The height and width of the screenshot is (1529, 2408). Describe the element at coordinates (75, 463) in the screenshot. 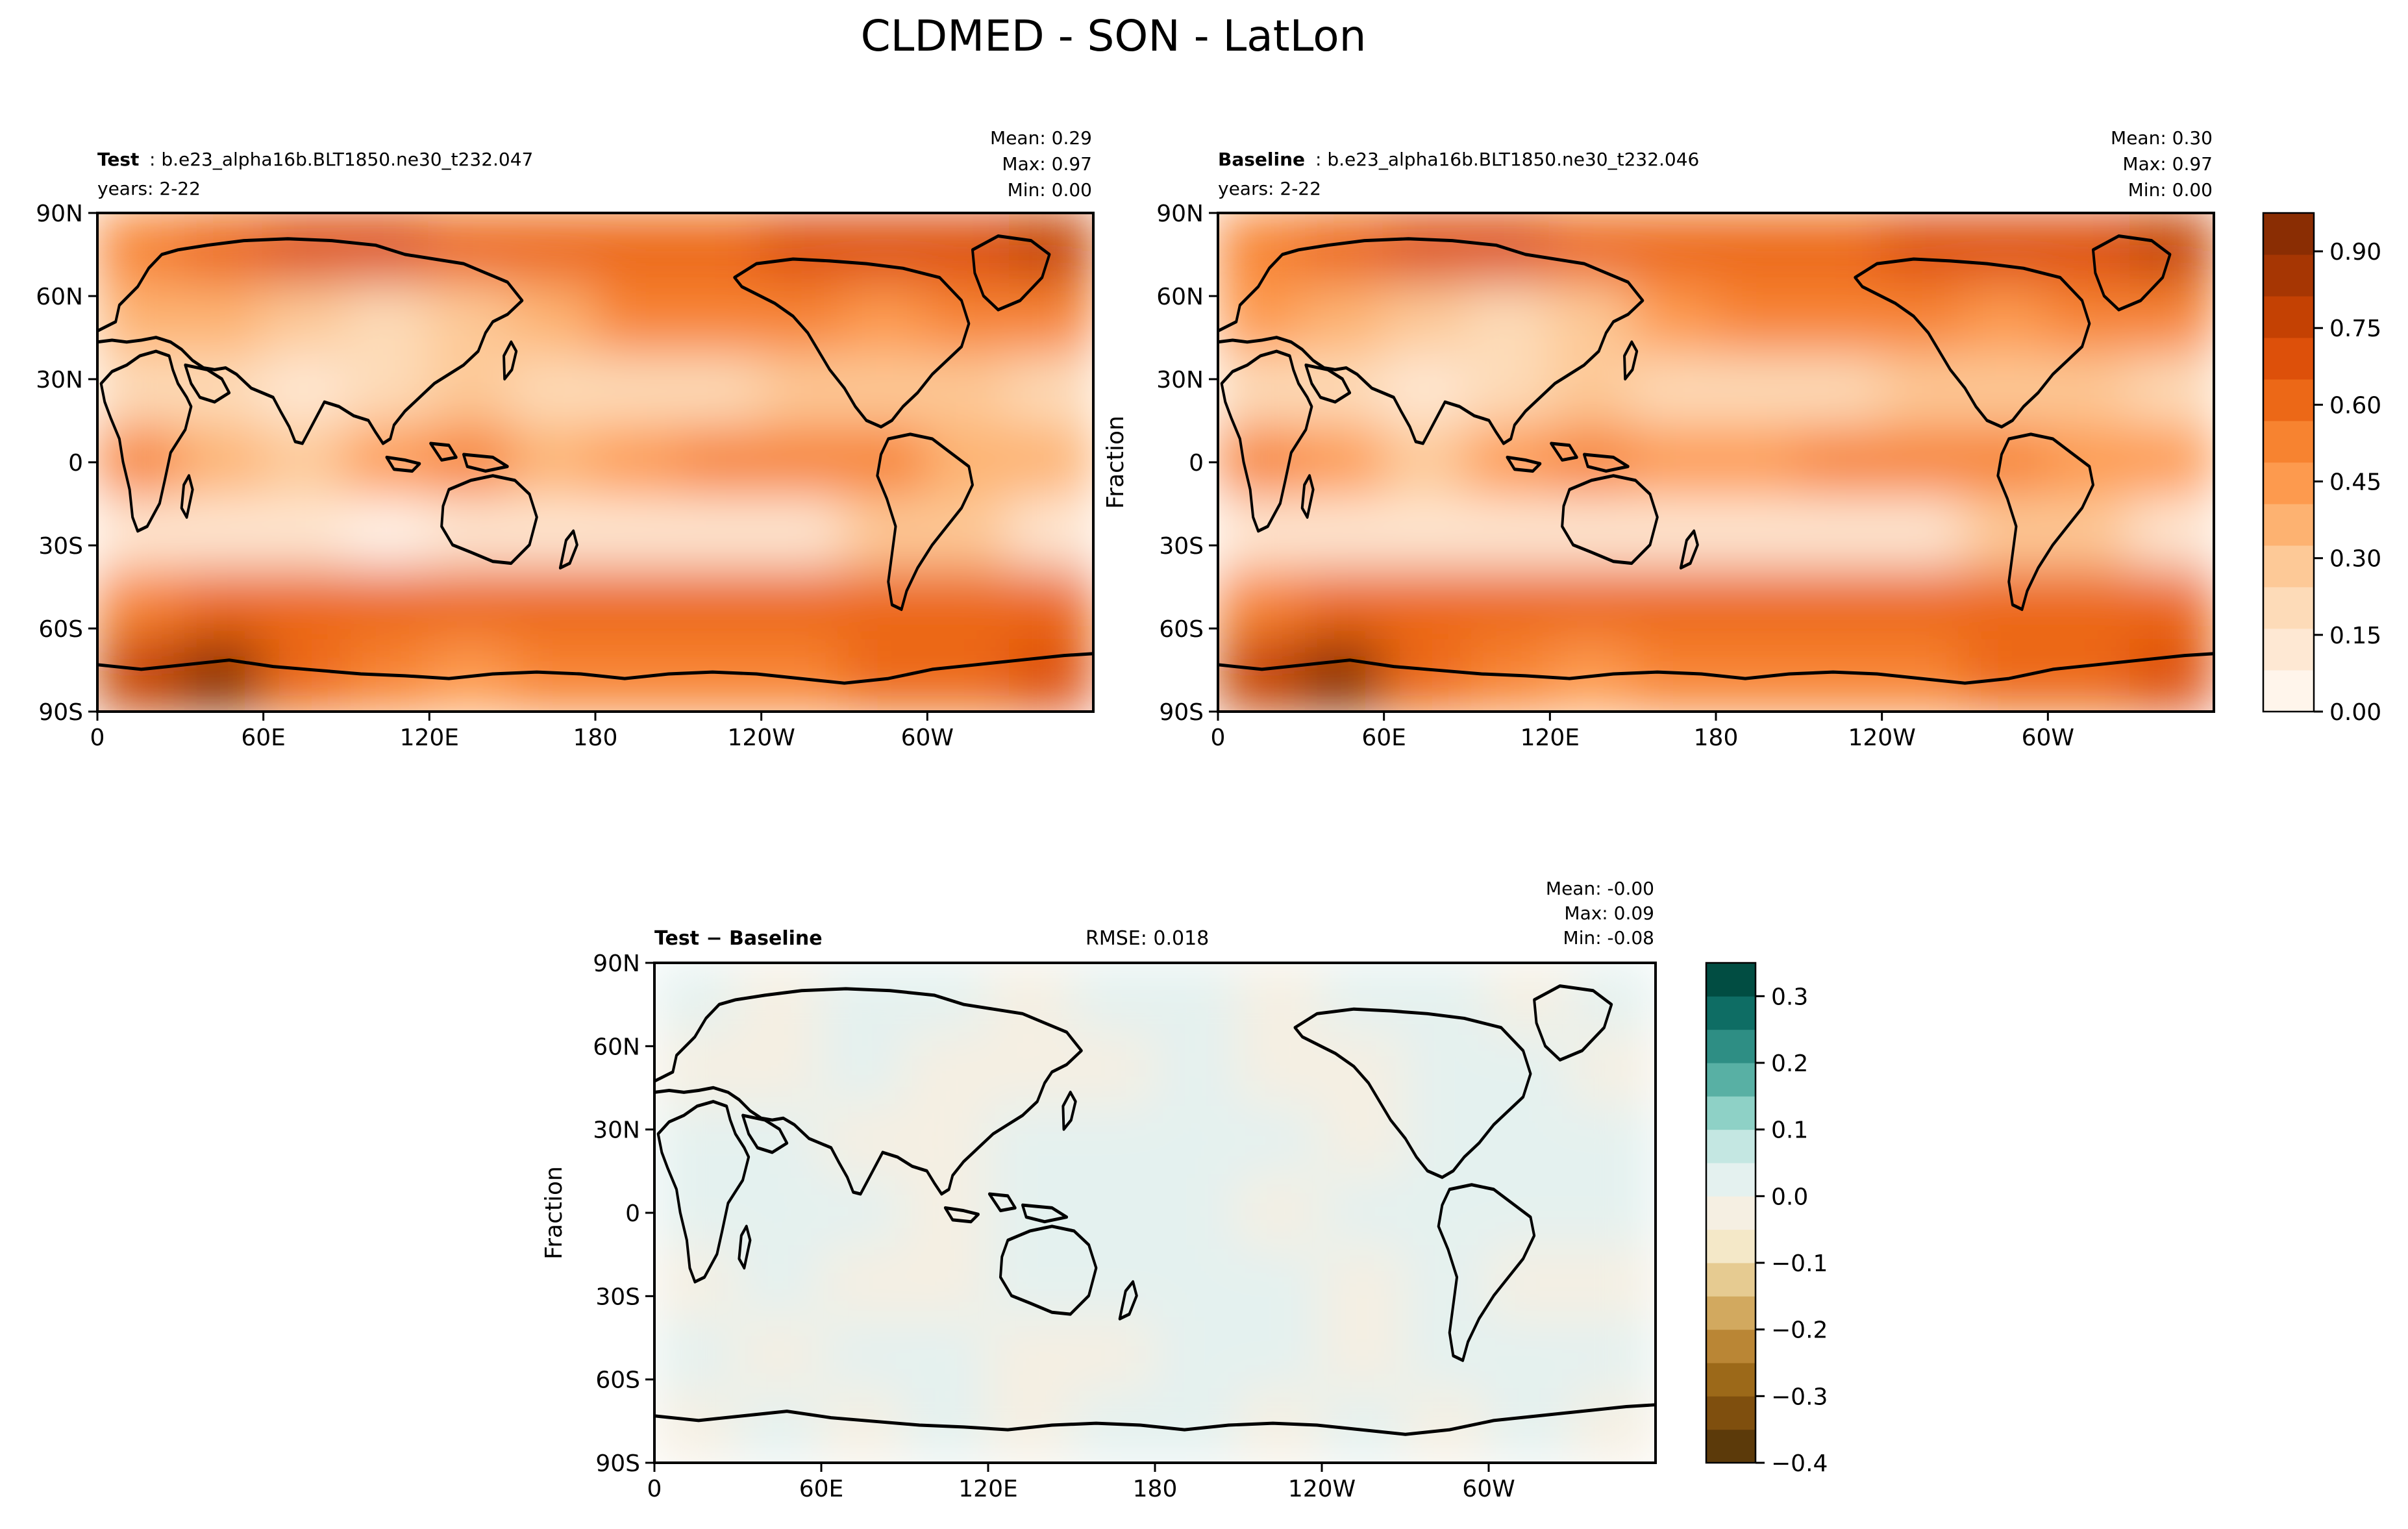

I see `y-tick-label: 0` at that location.